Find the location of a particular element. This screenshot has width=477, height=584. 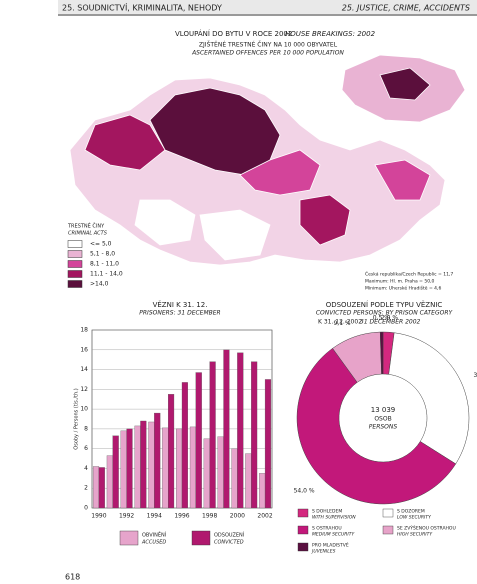

legend-label: 5,1 - 8,0 is located at coordinates (102, 254).